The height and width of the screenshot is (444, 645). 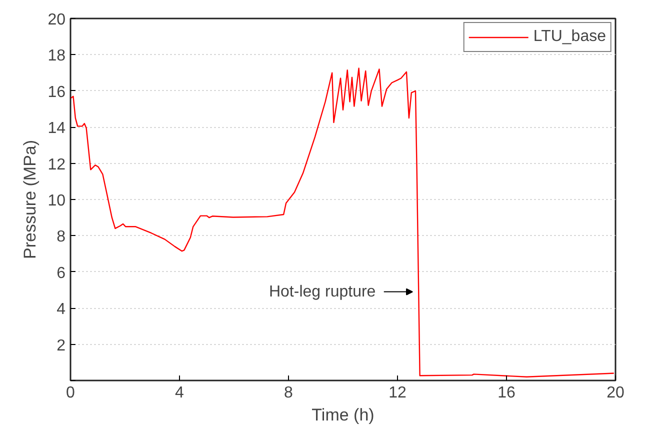 What do you see at coordinates (61, 273) in the screenshot?
I see `y-tick-label: 6` at bounding box center [61, 273].